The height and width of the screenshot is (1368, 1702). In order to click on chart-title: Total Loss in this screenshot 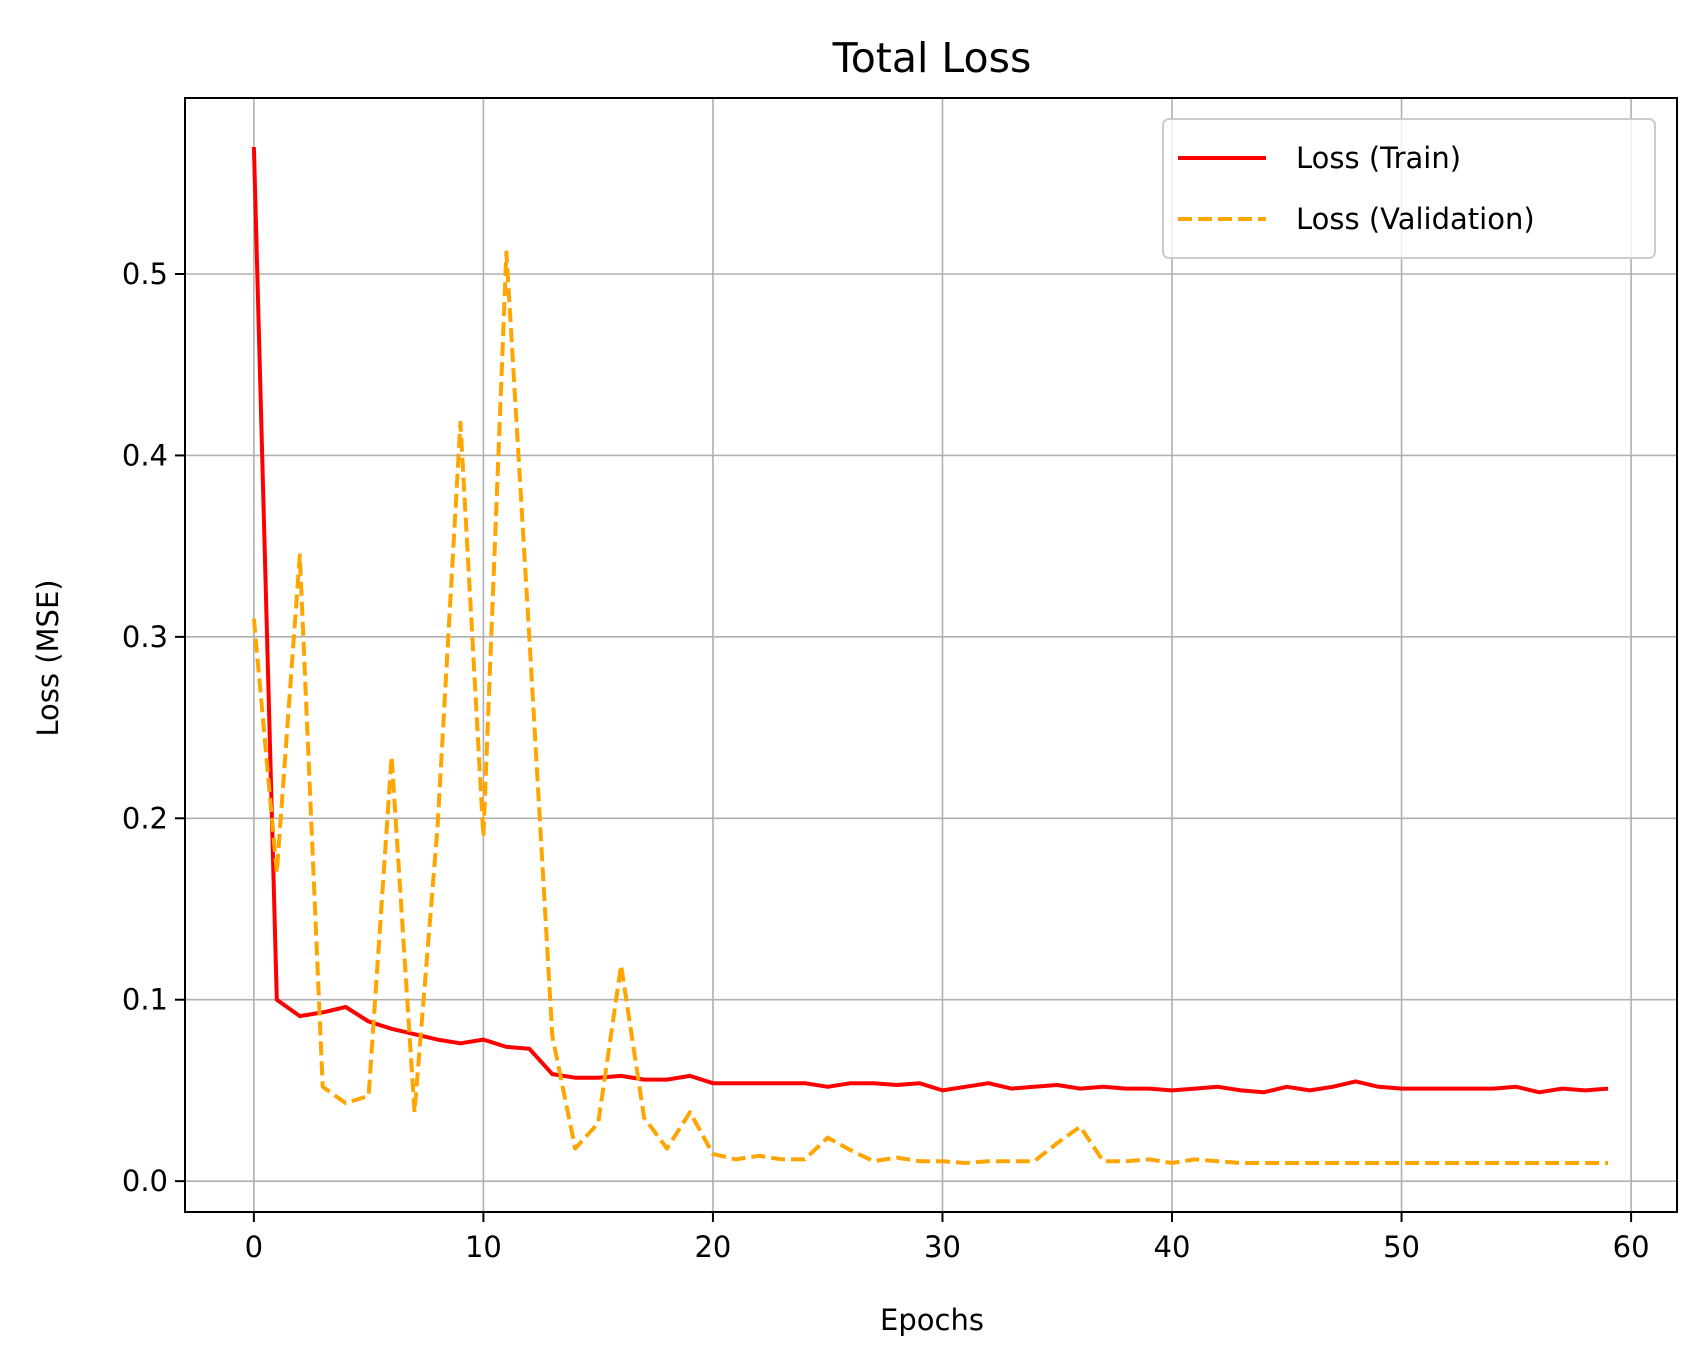, I will do `click(932, 58)`.